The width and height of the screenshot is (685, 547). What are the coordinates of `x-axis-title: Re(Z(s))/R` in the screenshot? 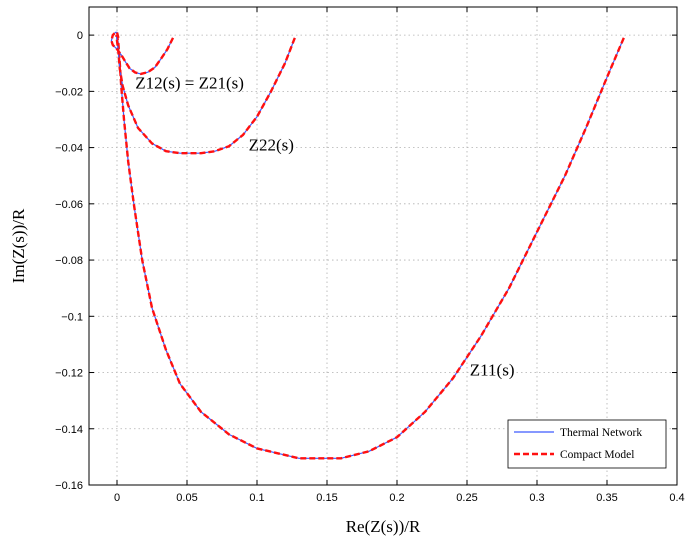 It's located at (383, 526).